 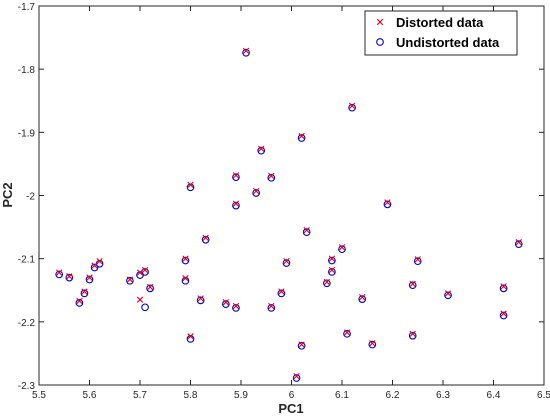 I want to click on x-tick-label: 6.1, so click(x=342, y=395).